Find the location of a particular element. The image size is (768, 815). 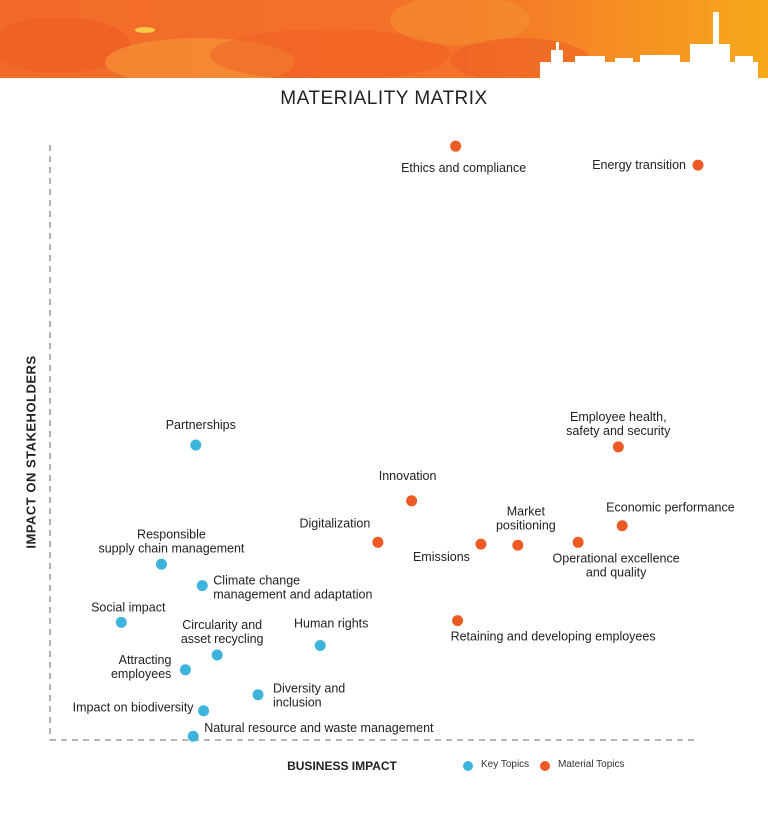

header-banner is located at coordinates (384, 39).